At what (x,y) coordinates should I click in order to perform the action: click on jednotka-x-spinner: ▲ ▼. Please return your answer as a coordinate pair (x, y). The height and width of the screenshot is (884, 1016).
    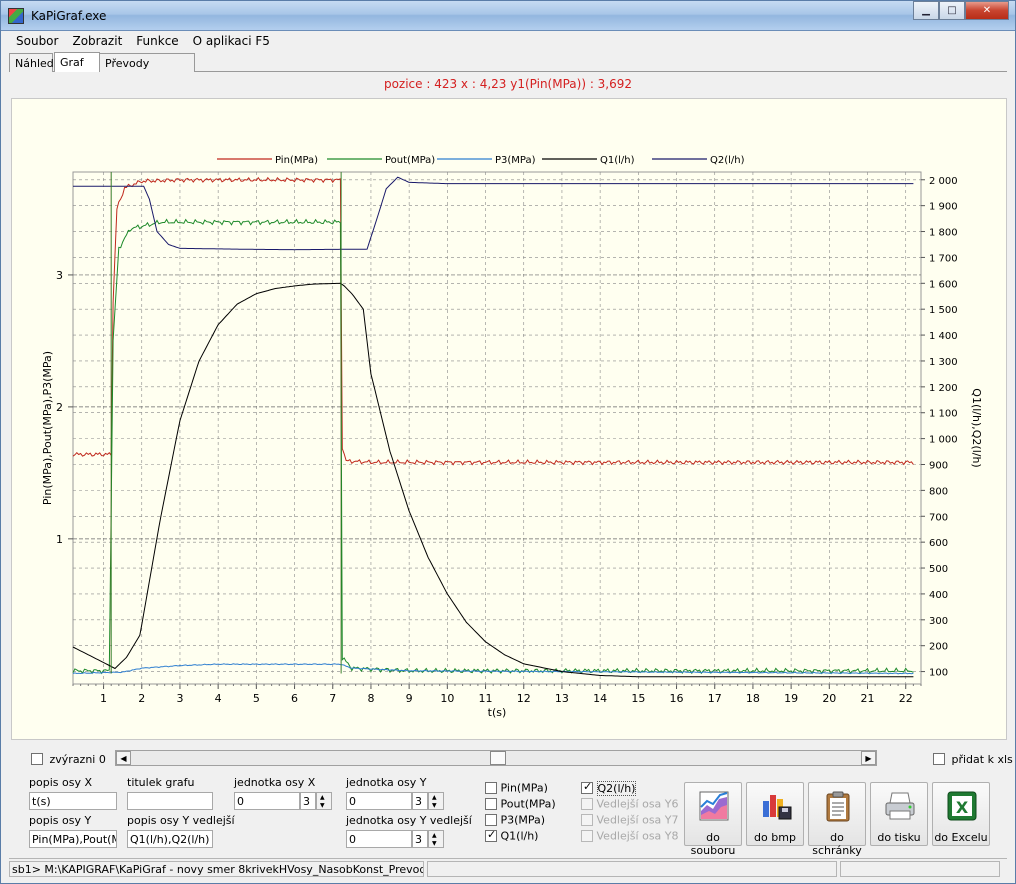
    Looking at the image, I should click on (324, 801).